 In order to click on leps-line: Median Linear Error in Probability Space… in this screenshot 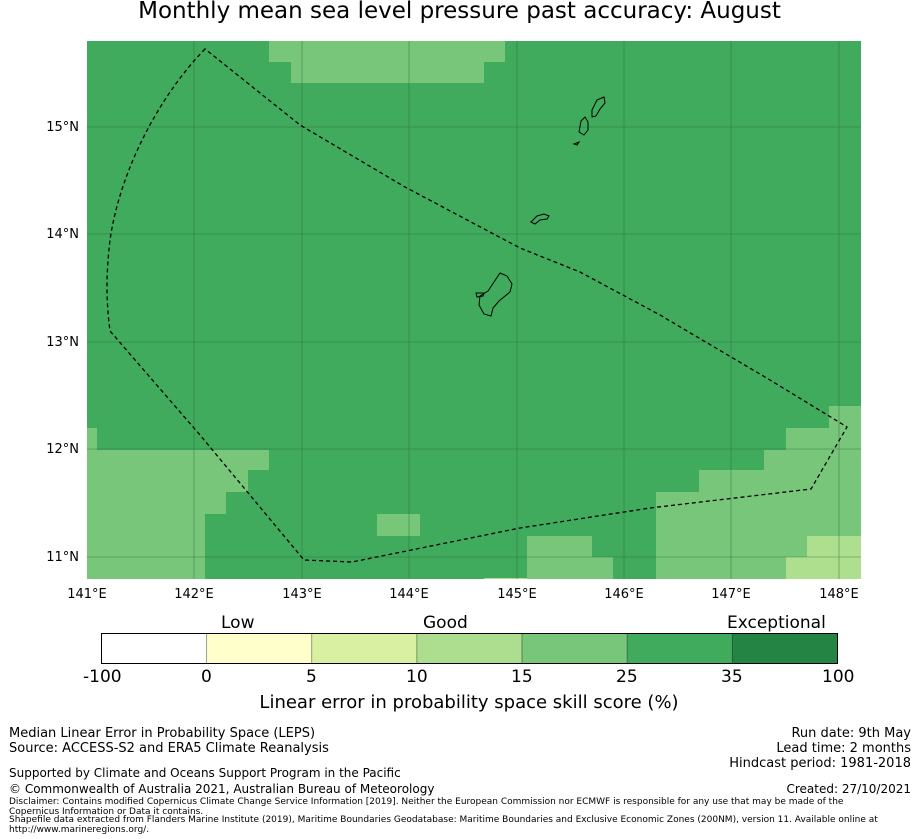, I will do `click(162, 733)`.